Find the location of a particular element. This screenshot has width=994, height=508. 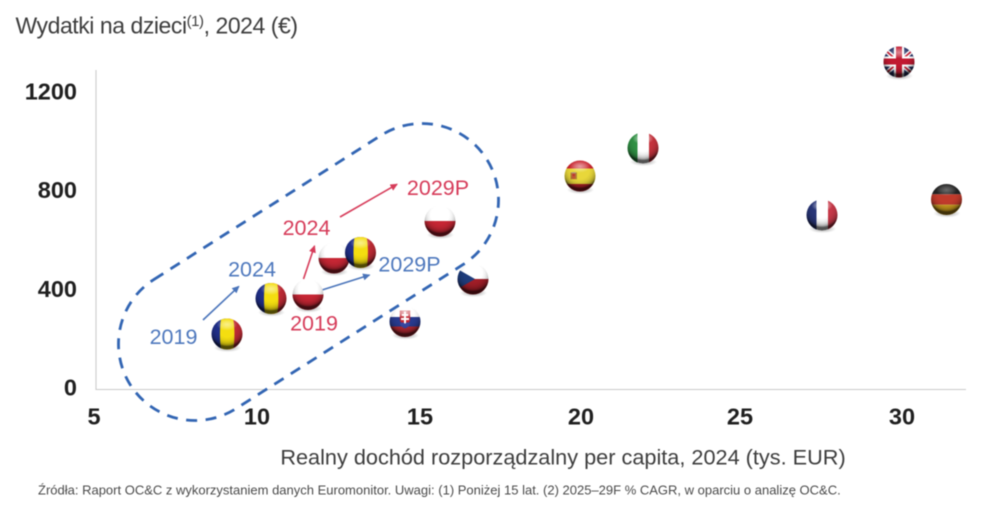

svg-text: 400 is located at coordinates (57, 289).